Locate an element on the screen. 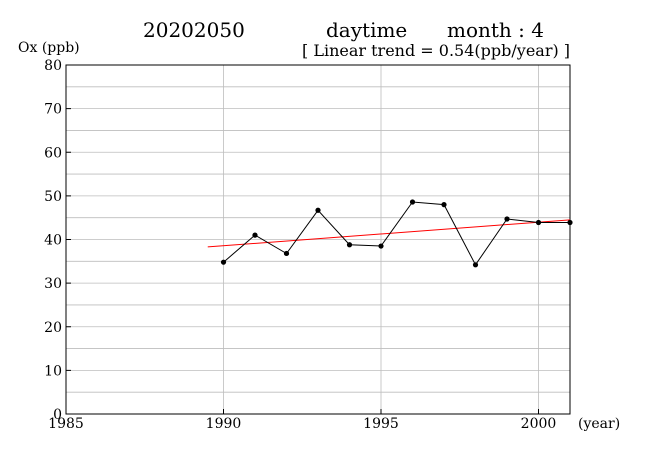  y-tick-label: 0 is located at coordinates (57, 415).